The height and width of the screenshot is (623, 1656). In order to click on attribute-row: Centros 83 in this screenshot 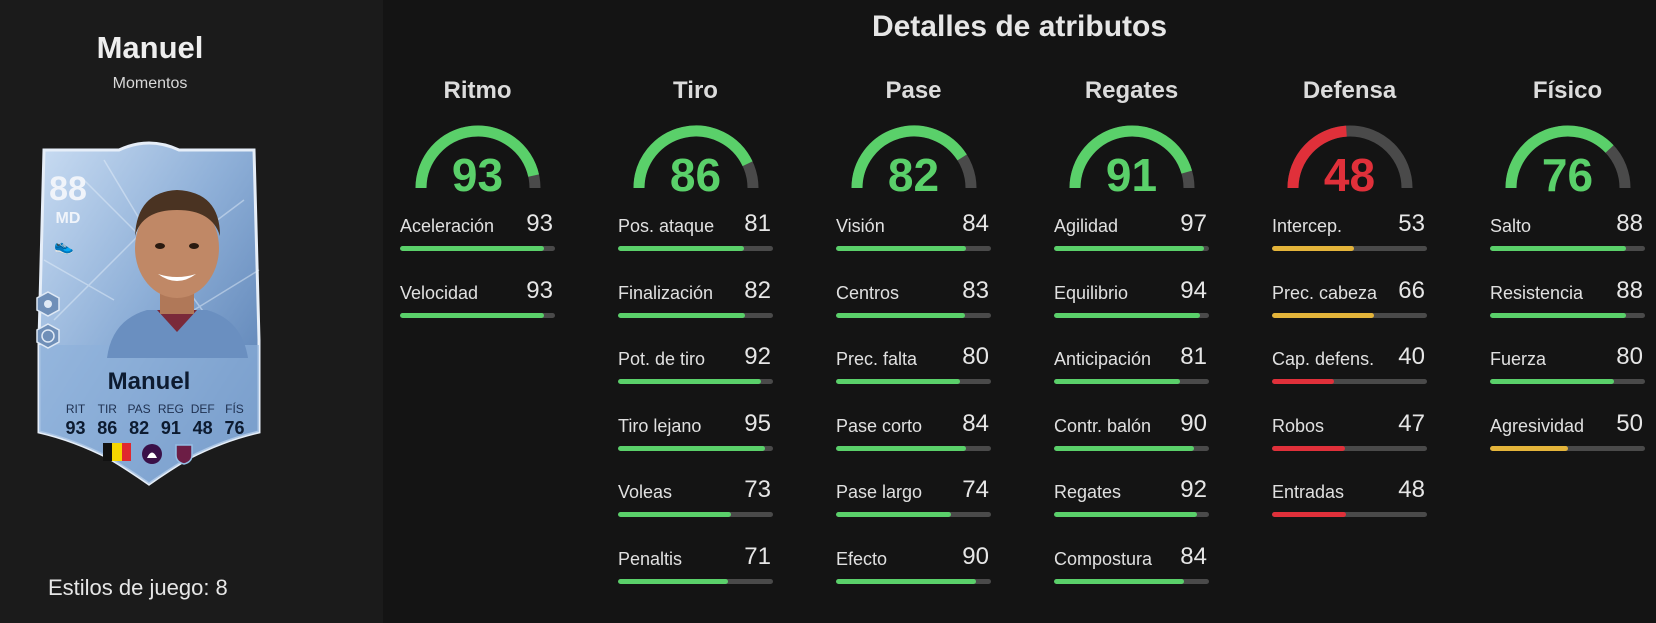, I will do `click(913, 306)`.